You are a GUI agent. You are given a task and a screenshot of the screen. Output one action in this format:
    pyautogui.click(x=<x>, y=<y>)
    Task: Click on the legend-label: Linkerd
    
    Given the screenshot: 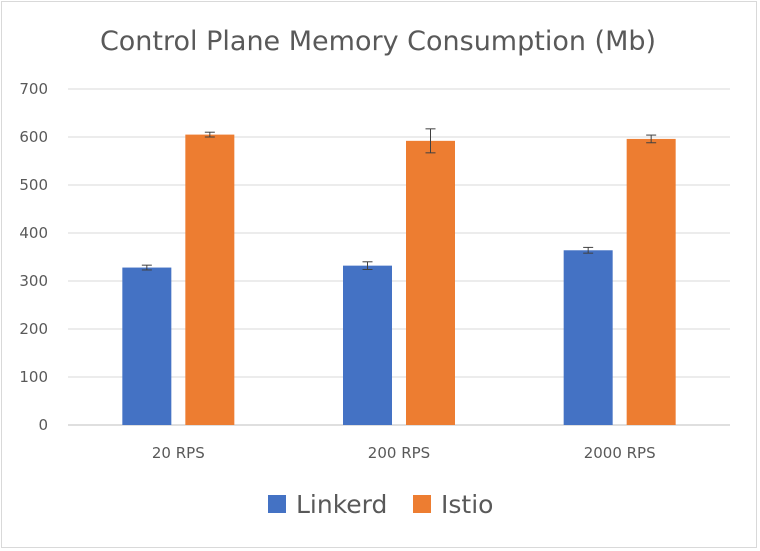 What is the action you would take?
    pyautogui.click(x=341, y=504)
    